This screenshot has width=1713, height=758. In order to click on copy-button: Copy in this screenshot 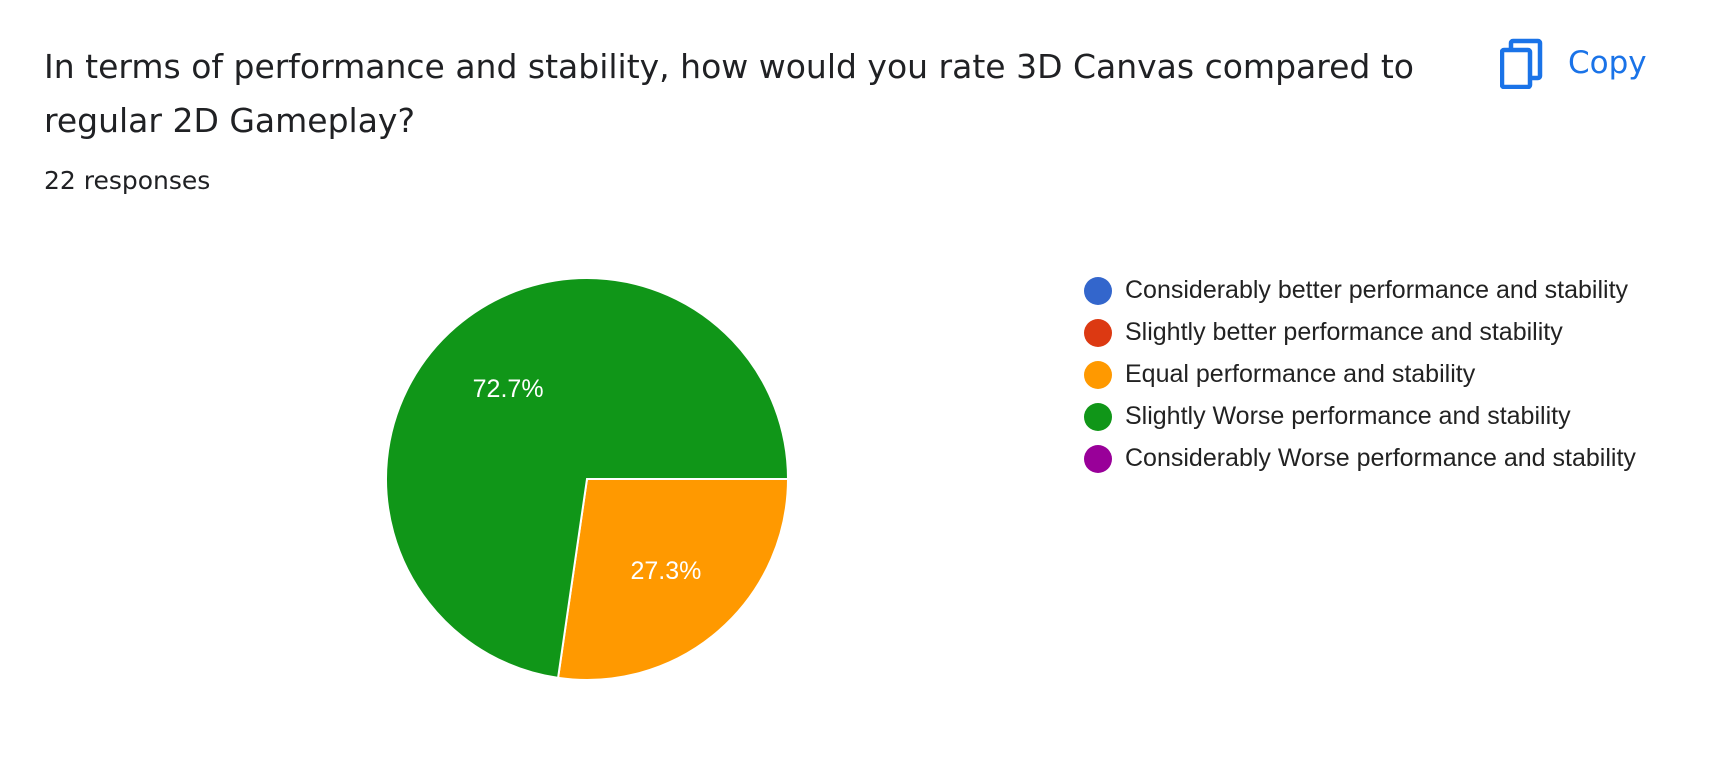, I will do `click(1573, 63)`.